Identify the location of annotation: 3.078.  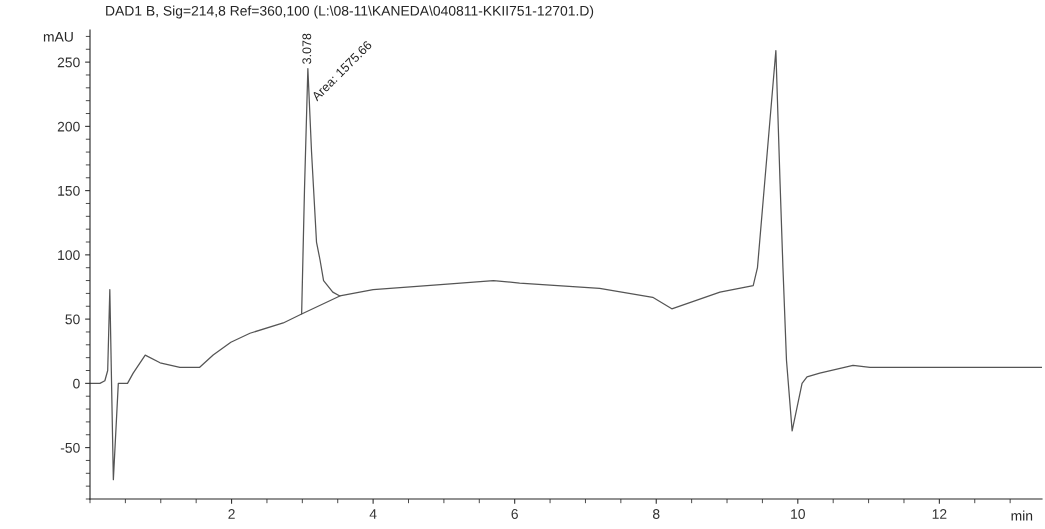
(307, 48).